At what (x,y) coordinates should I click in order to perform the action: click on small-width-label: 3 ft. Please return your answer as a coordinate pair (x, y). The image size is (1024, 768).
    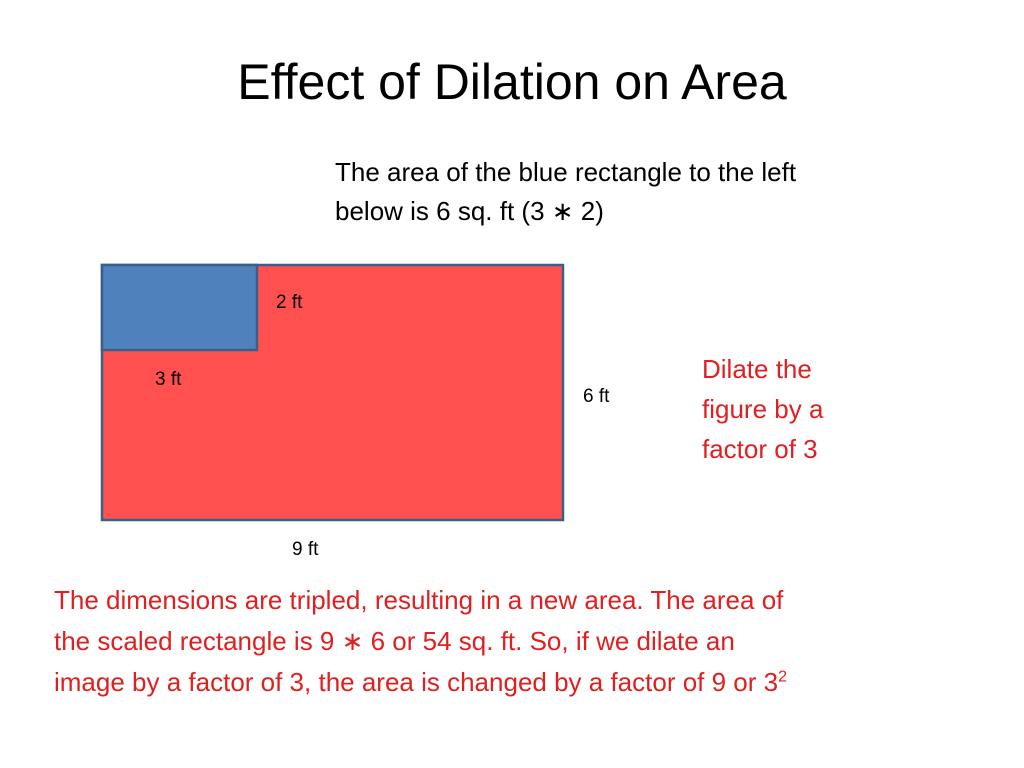
    Looking at the image, I should click on (168, 379).